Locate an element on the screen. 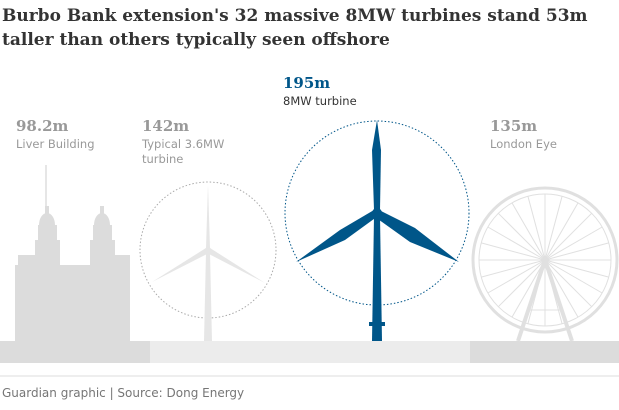 Image resolution: width=619 pixels, height=410 pixels. height-label: 135m is located at coordinates (514, 126).